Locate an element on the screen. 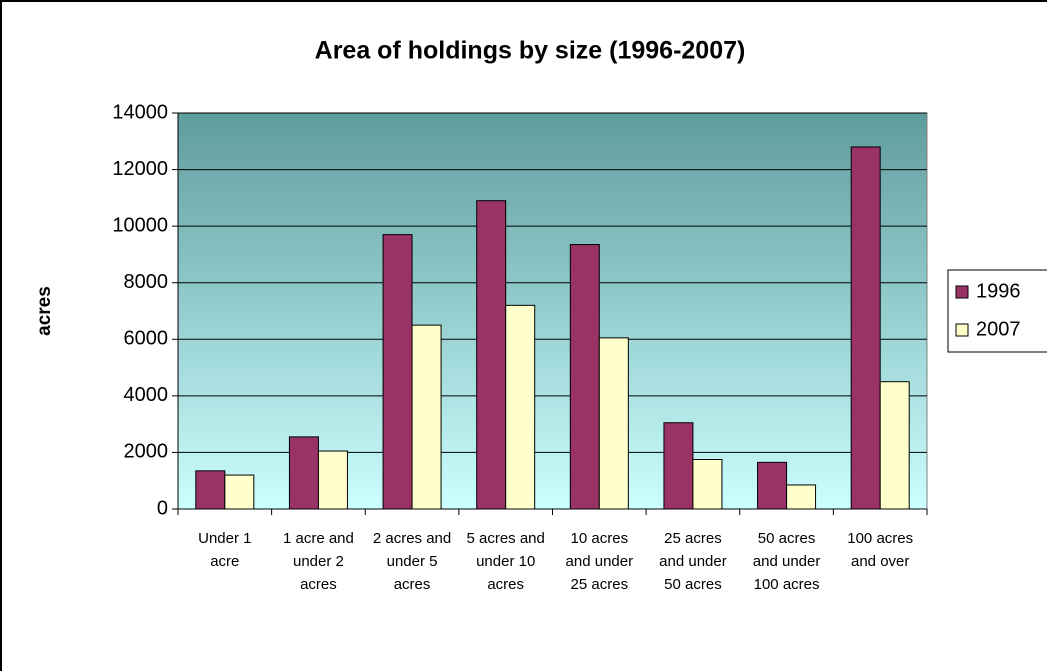 The width and height of the screenshot is (1047, 671). legend-label: 2007 is located at coordinates (998, 329).